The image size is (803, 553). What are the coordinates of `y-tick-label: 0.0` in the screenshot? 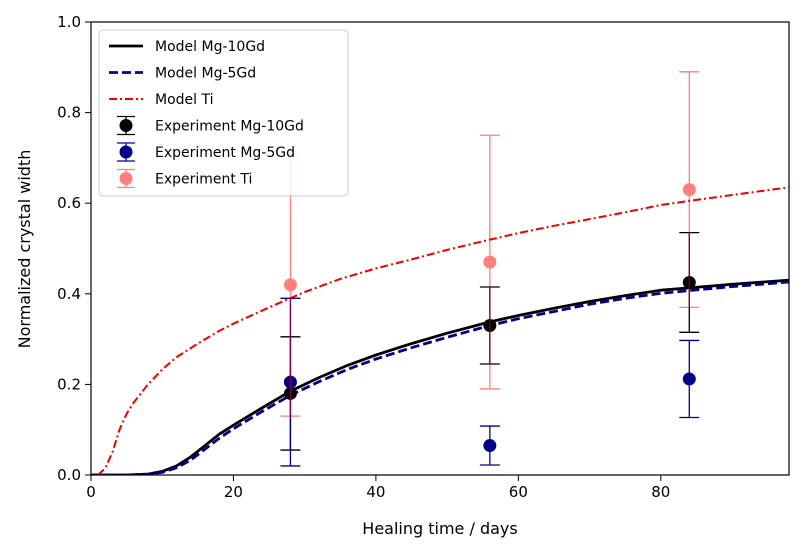 It's located at (69, 475).